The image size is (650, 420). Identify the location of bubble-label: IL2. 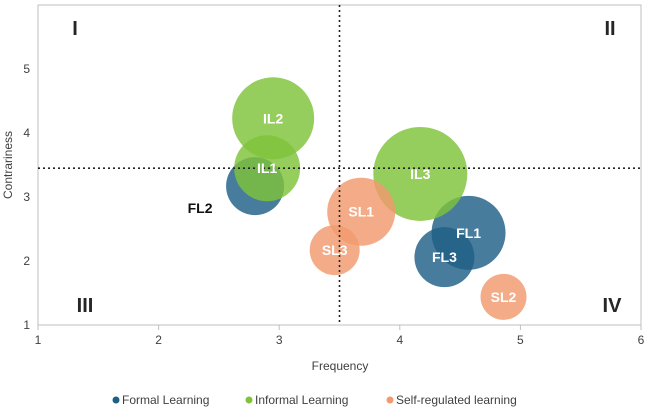
(273, 118).